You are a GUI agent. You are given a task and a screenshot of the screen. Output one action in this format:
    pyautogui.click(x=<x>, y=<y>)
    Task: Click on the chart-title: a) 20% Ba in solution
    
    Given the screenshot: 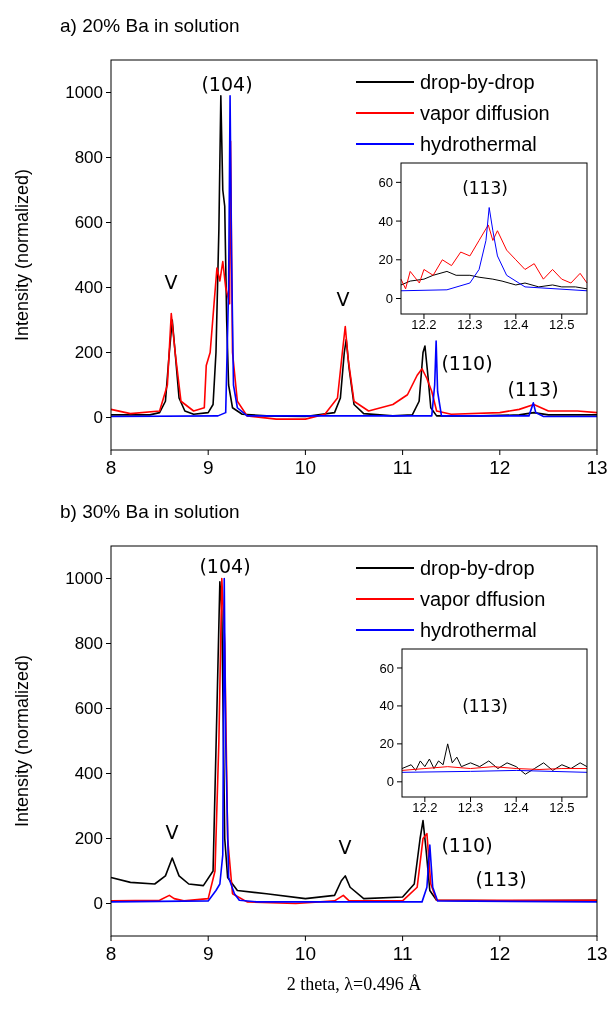 What is the action you would take?
    pyautogui.click(x=150, y=25)
    